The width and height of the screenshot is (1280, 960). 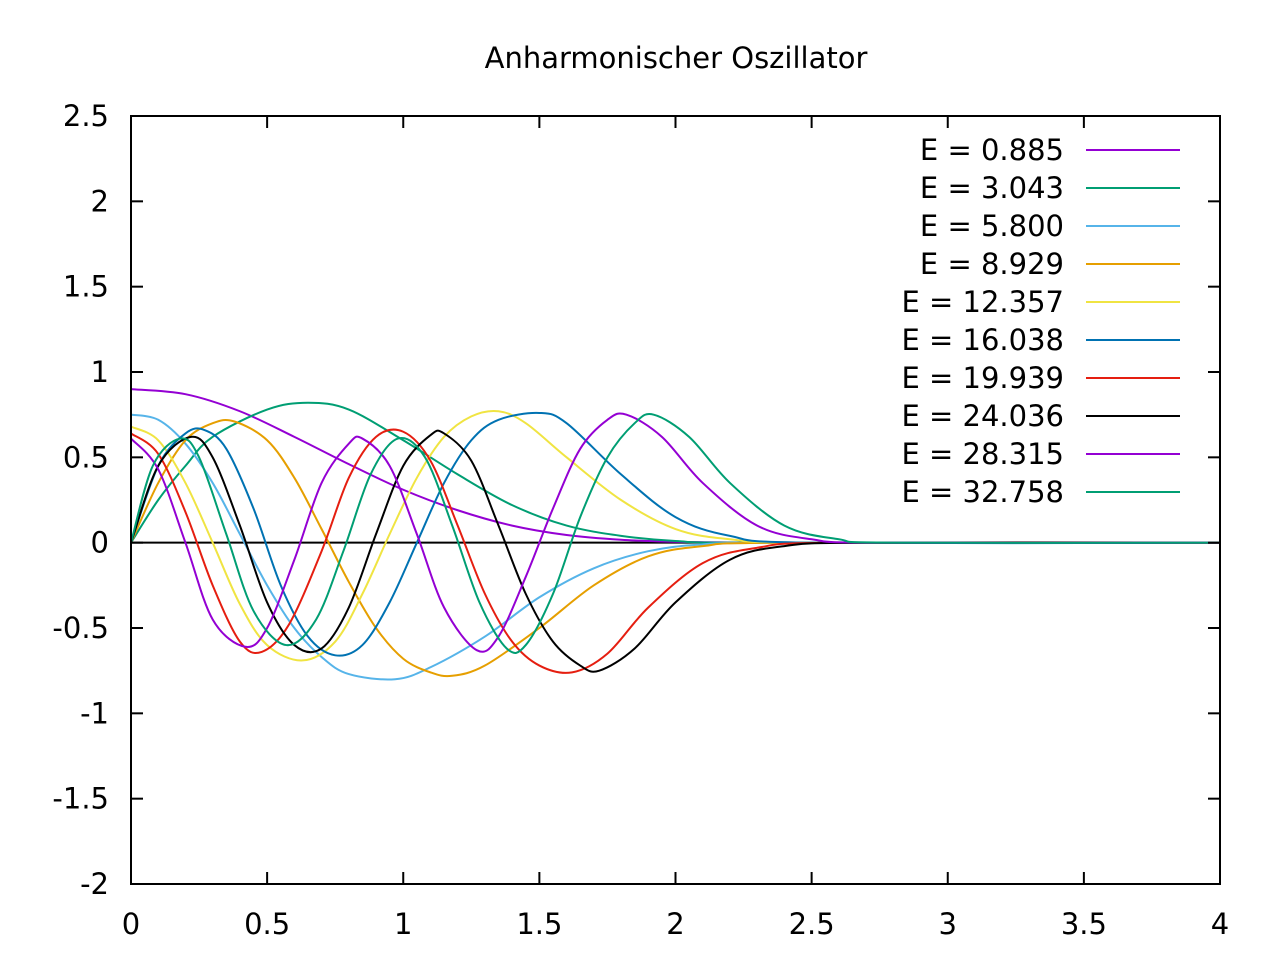 I want to click on chart-title: Anharmonischer Oszillator, so click(x=676, y=58).